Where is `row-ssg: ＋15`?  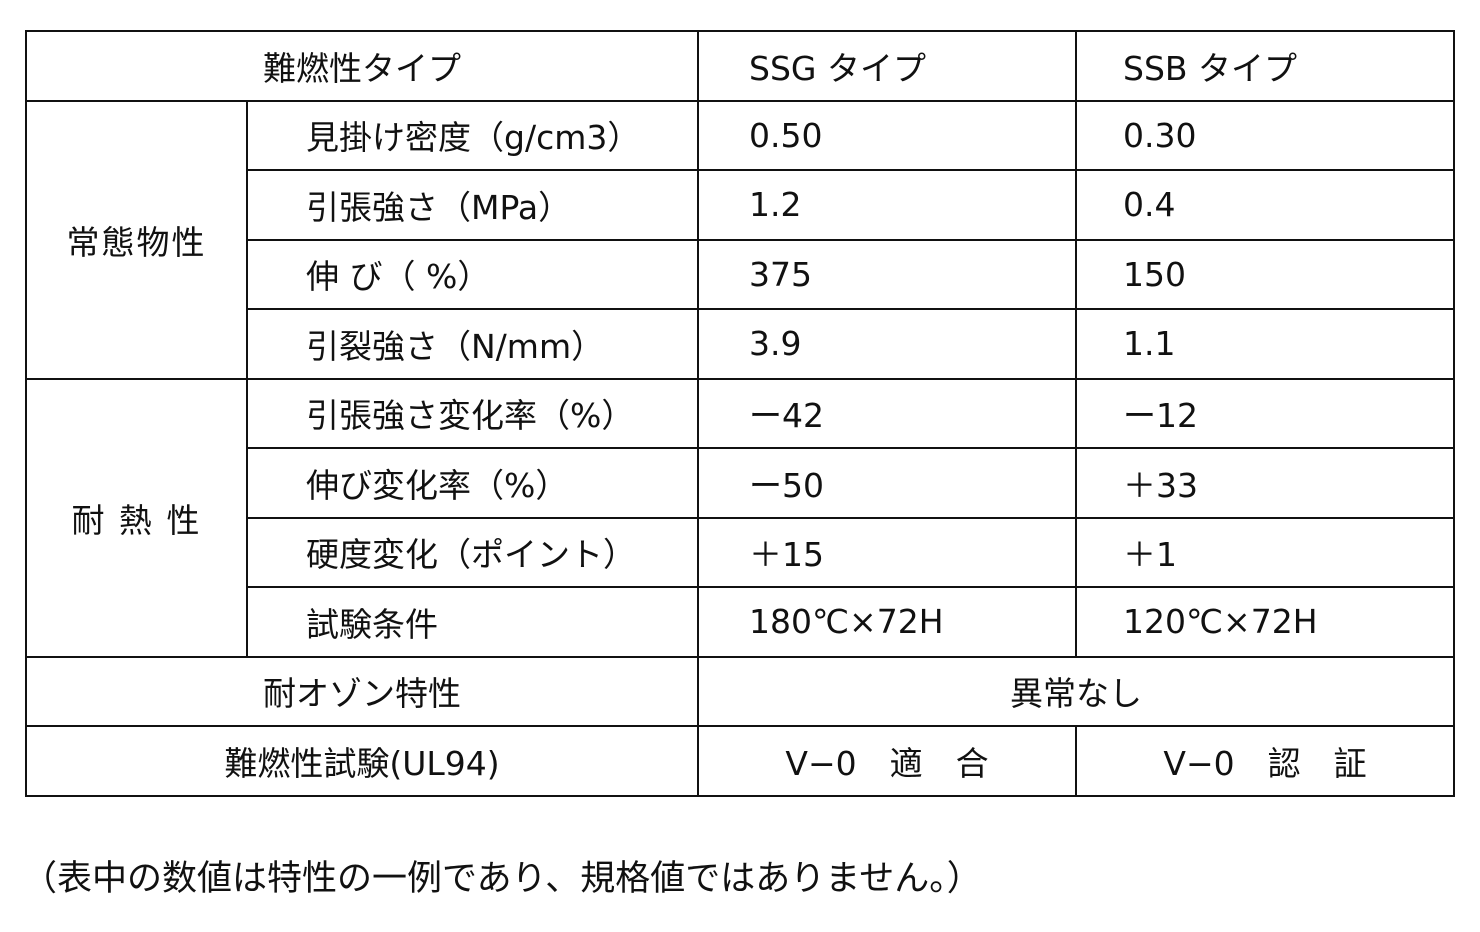
row-ssg: ＋15 is located at coordinates (887, 552).